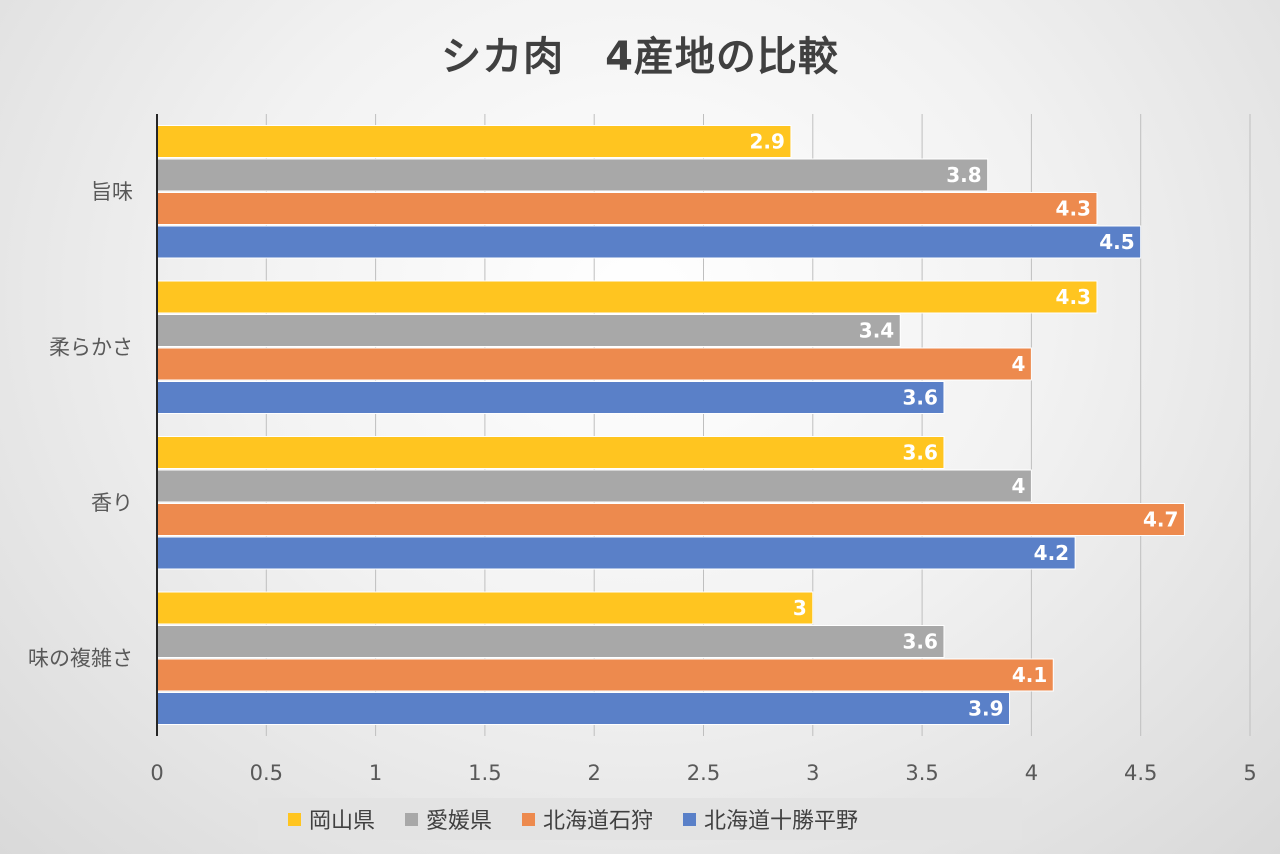 Image resolution: width=1280 pixels, height=854 pixels. What do you see at coordinates (80, 658) in the screenshot?
I see `category-label: 味の複雑さ` at bounding box center [80, 658].